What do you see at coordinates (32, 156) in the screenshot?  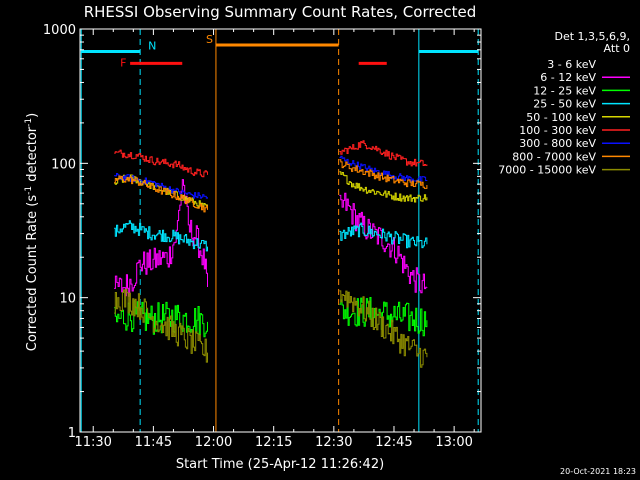 I see `y-axis-label-mid: detector` at bounding box center [32, 156].